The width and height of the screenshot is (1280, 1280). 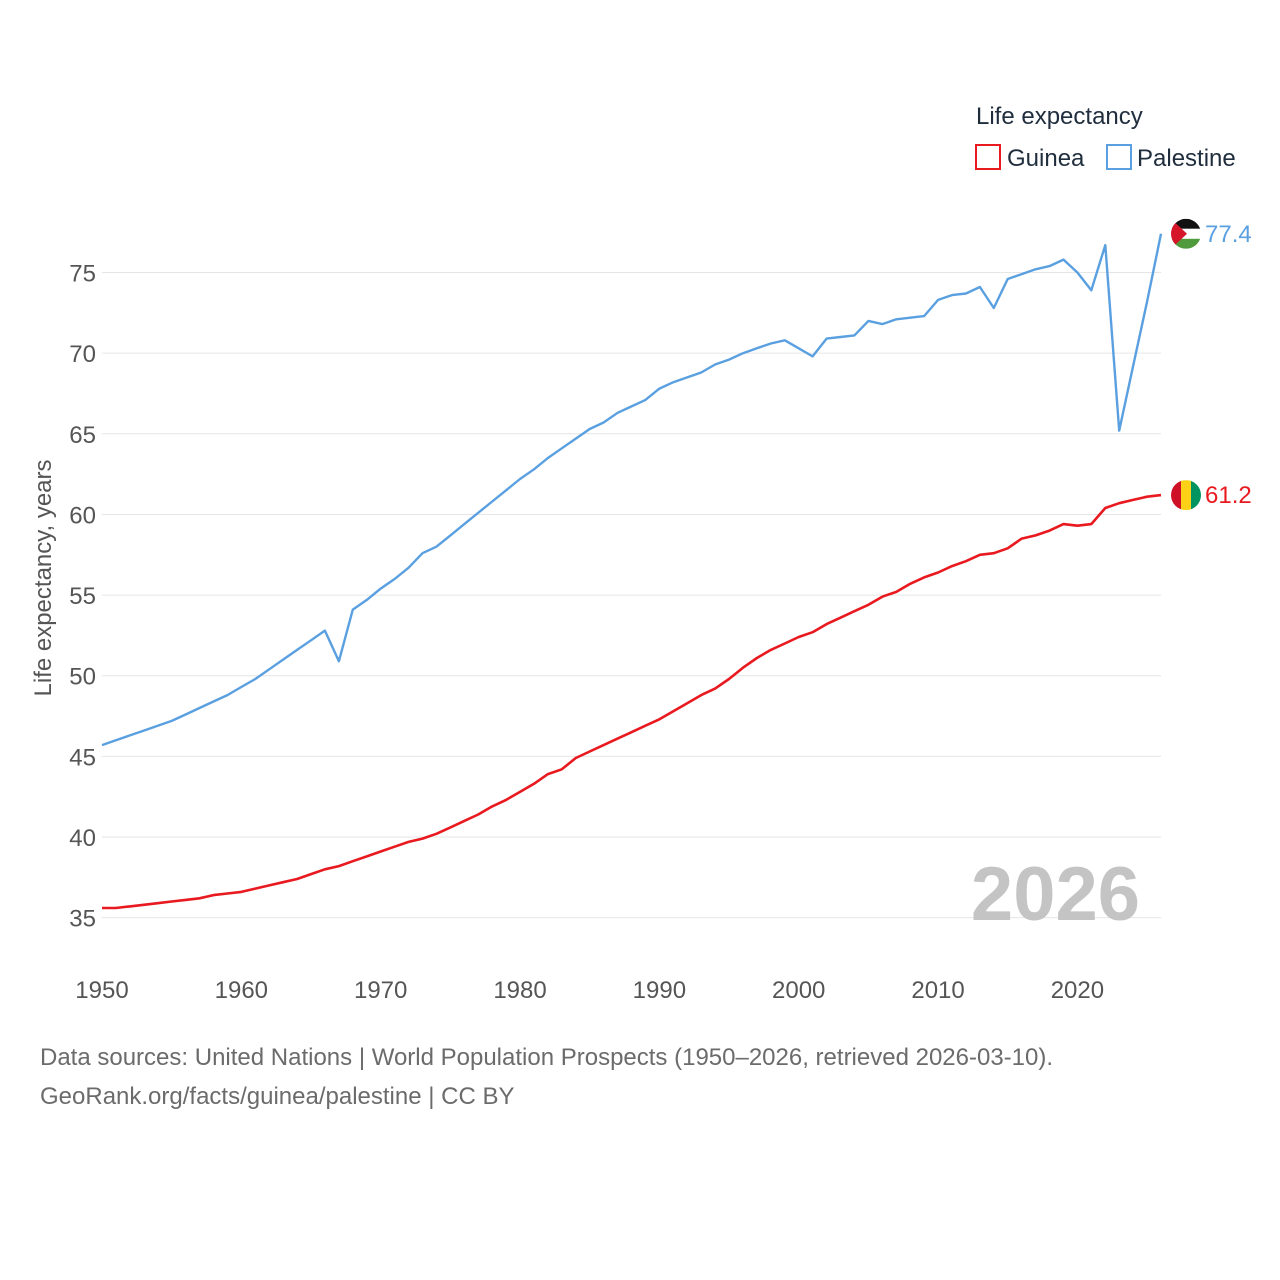 What do you see at coordinates (1186, 233) in the screenshot?
I see `palestine-flag-icon` at bounding box center [1186, 233].